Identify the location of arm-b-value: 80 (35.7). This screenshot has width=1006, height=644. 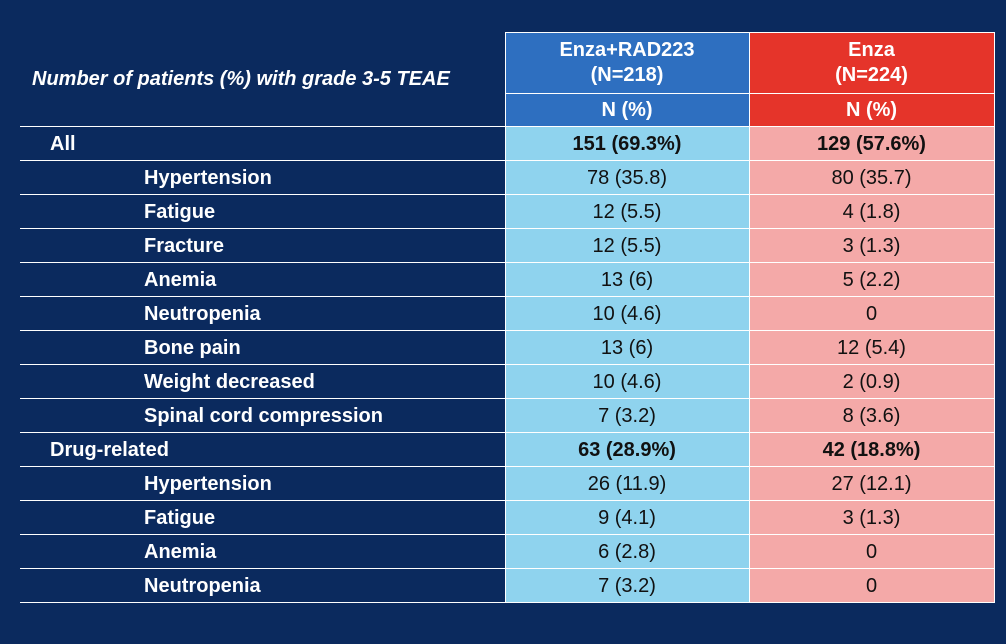
(871, 177).